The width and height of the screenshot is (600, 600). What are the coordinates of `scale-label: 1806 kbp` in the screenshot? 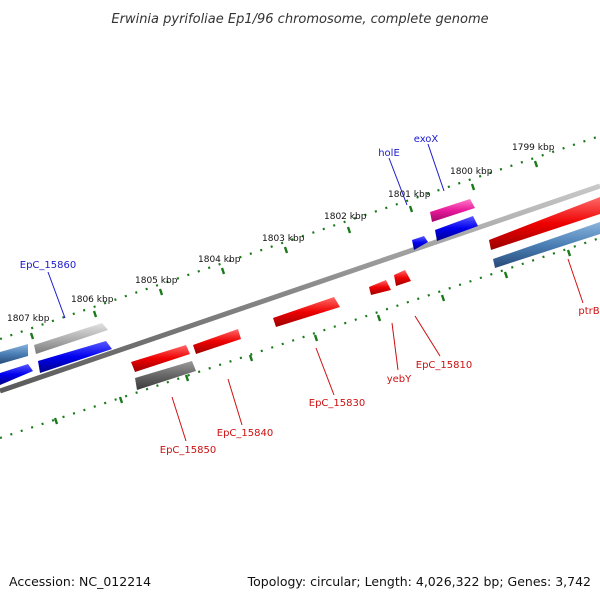 It's located at (92, 300).